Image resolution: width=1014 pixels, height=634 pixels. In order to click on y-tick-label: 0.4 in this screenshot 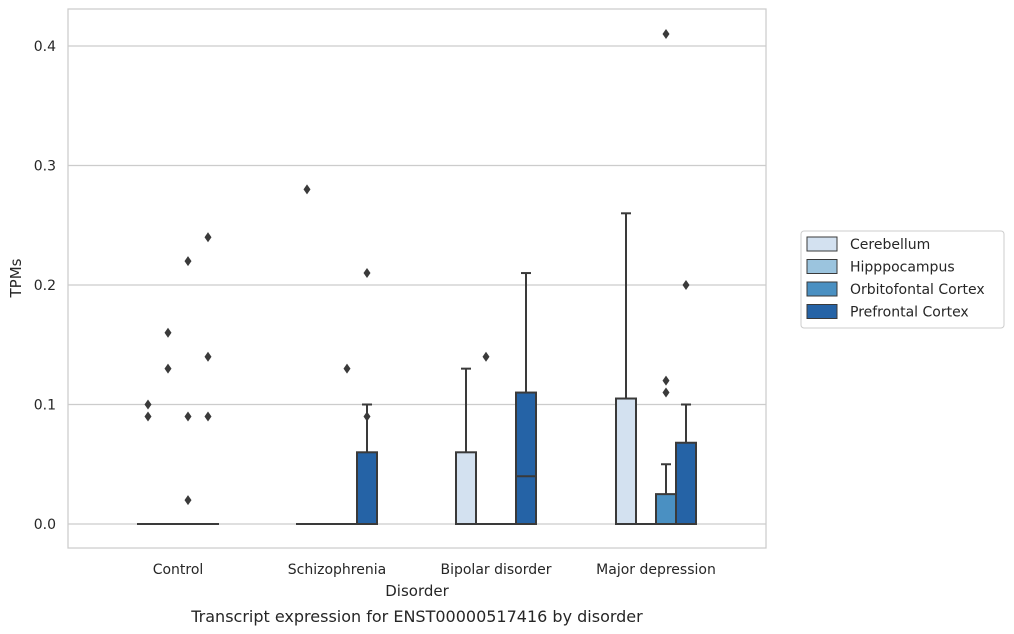, I will do `click(45, 47)`.